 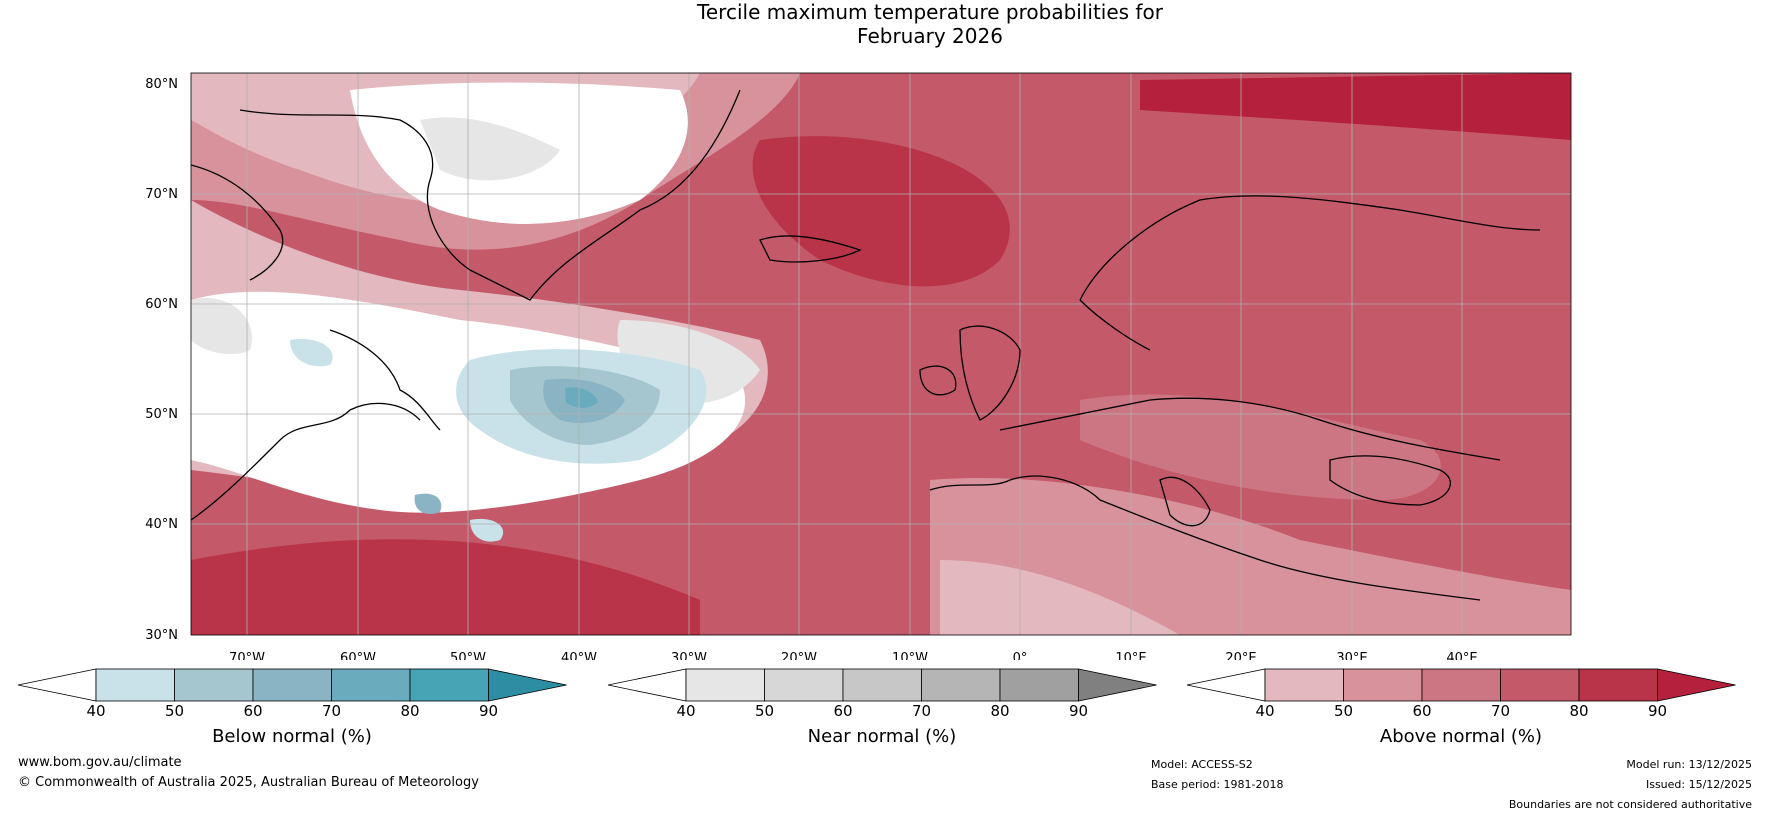 What do you see at coordinates (1202, 764) in the screenshot?
I see `footer-model: Model: ACCESS-S2` at bounding box center [1202, 764].